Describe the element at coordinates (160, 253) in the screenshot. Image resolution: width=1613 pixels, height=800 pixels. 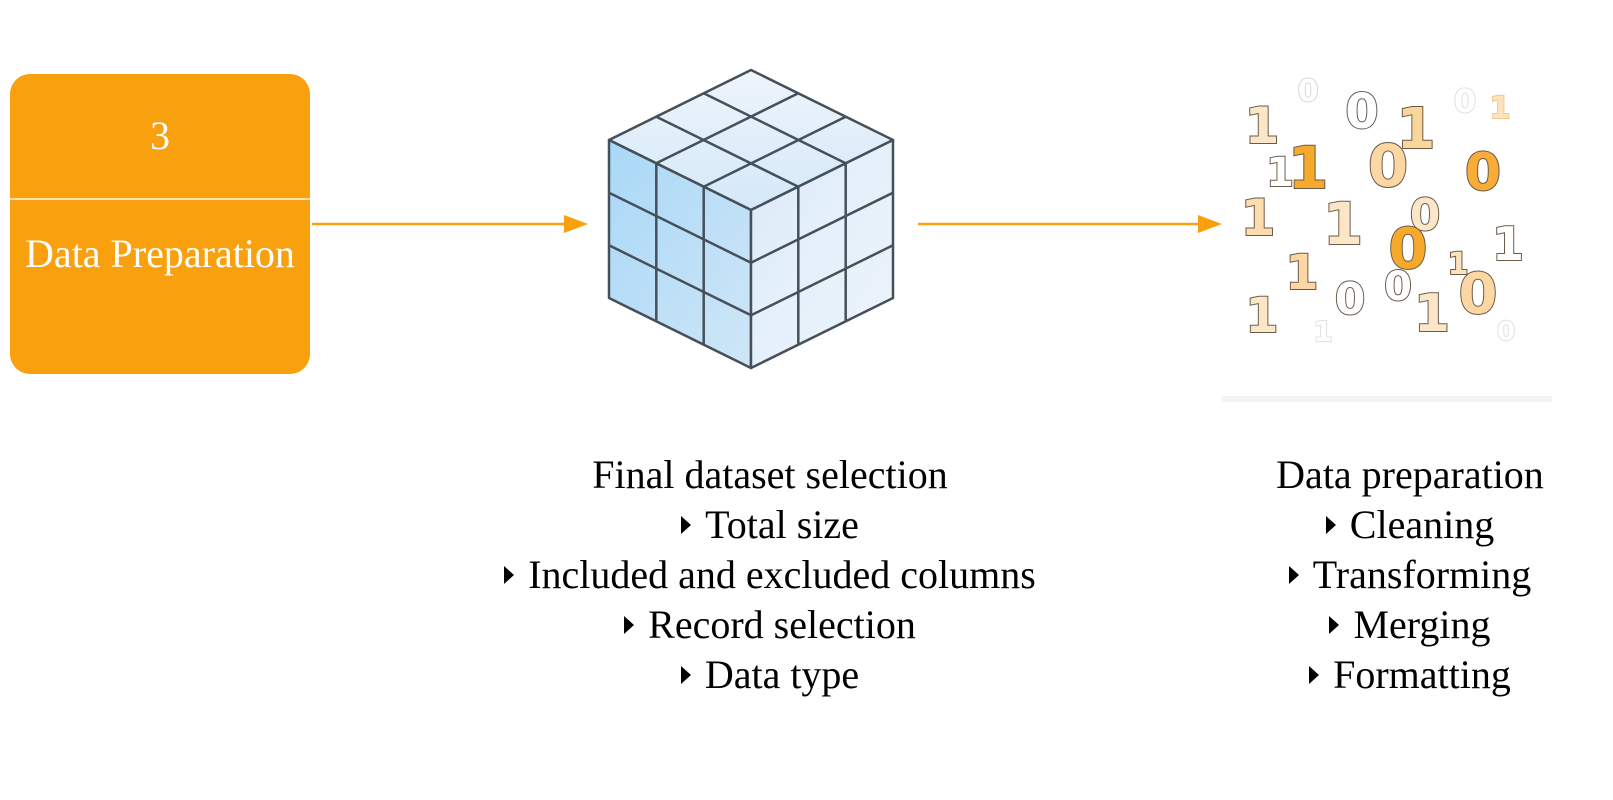
I see `step-title: Data Preparation` at that location.